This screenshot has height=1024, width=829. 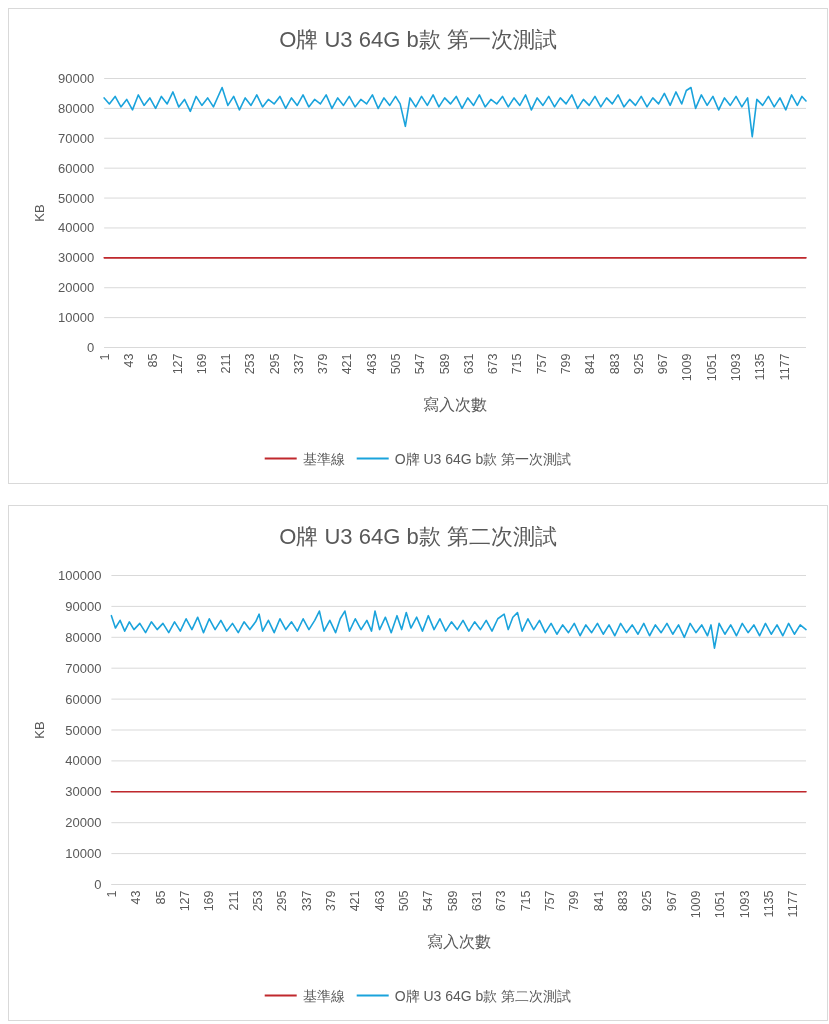 I want to click on legend-label: O牌 U3 64G b款 第一次測試, so click(x=483, y=458).